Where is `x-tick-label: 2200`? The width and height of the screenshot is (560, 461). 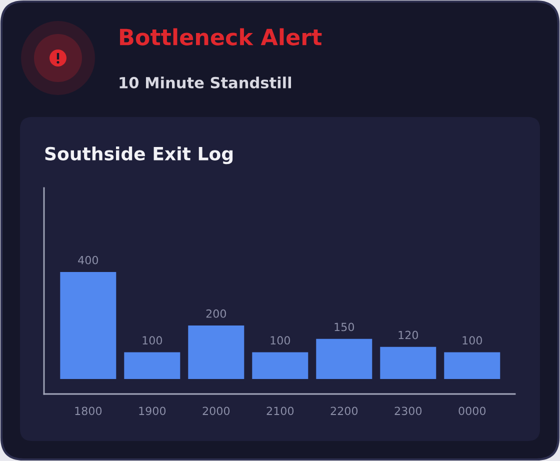
x-tick-label: 2200 is located at coordinates (344, 411).